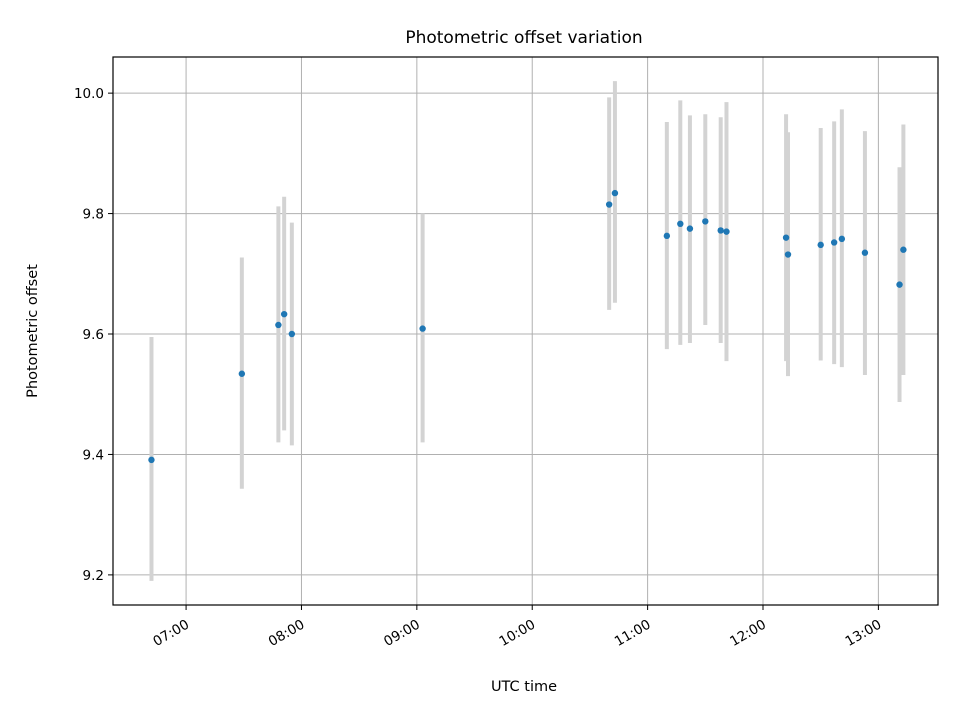  I want to click on chart-title: Photometric offset variation, so click(523, 38).